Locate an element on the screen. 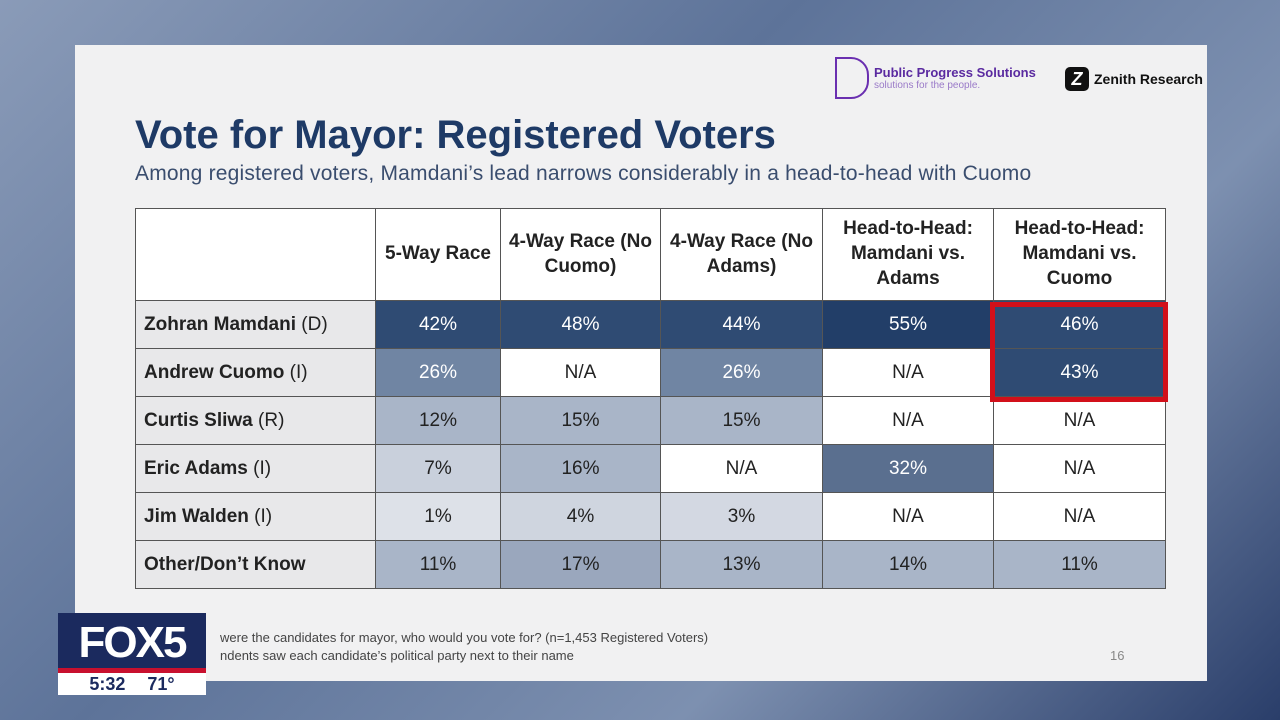 This screenshot has width=1280, height=720. candidate-name: Eric Adams (I) is located at coordinates (255, 468).